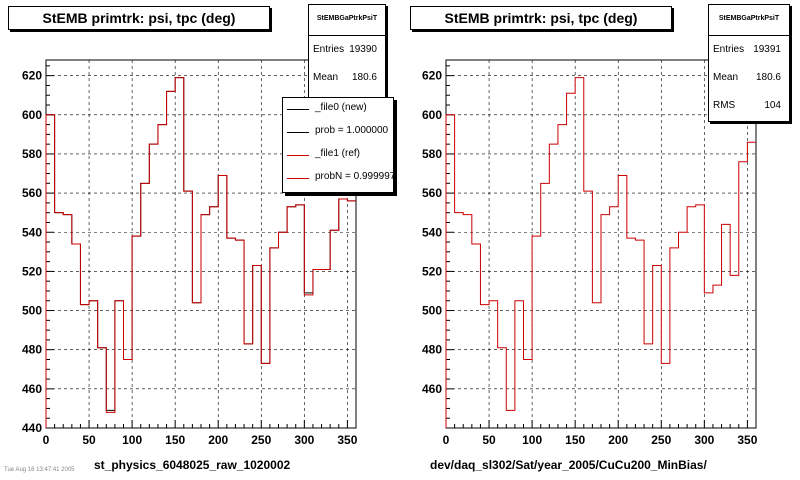  What do you see at coordinates (139, 18) in the screenshot?
I see `left-title: StEMB primtrk: psi, tpc (deg)` at bounding box center [139, 18].